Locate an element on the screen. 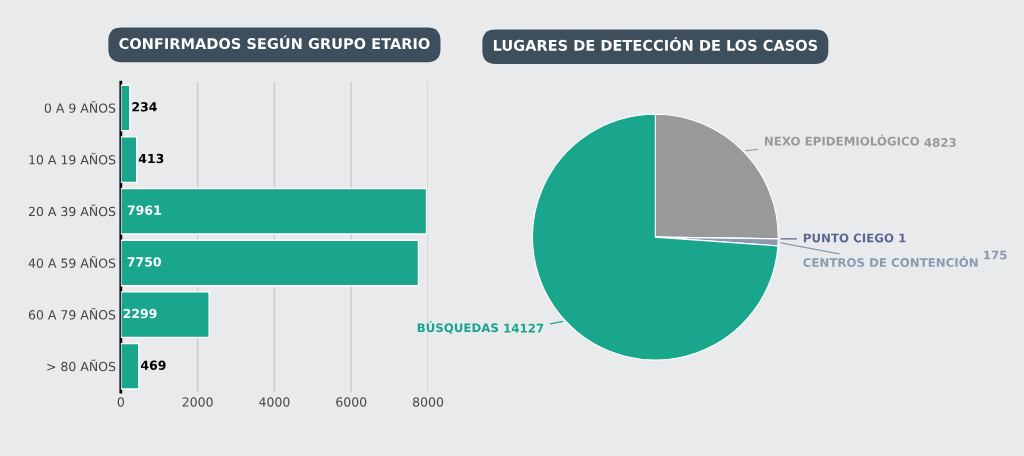 This screenshot has width=1024, height=456. y-tick-label: 40 A 59 AÑOS is located at coordinates (72, 262).